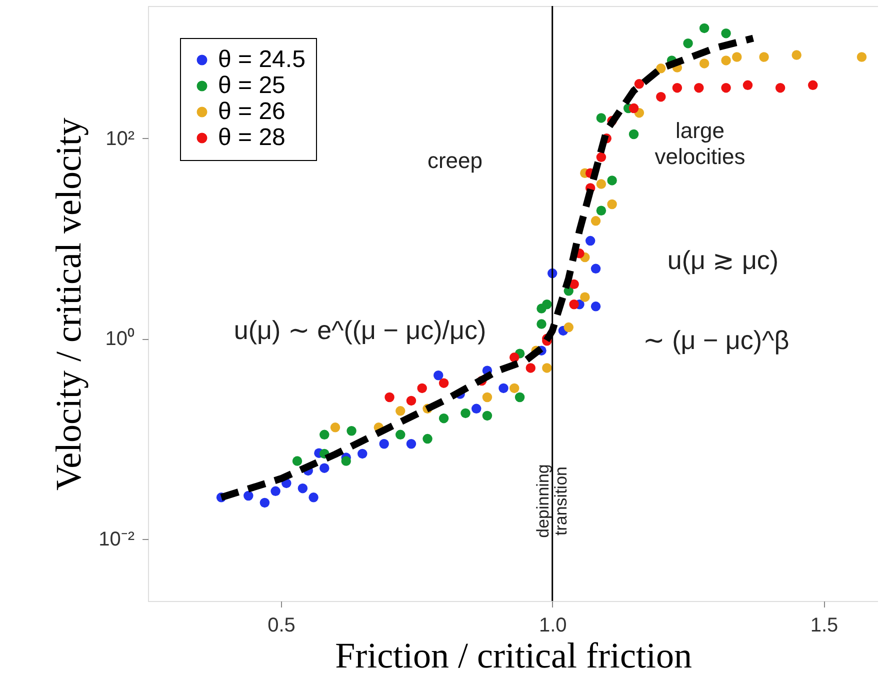 The image size is (883, 691). I want to click on ref-line-label: depinning transition, so click(551, 501).